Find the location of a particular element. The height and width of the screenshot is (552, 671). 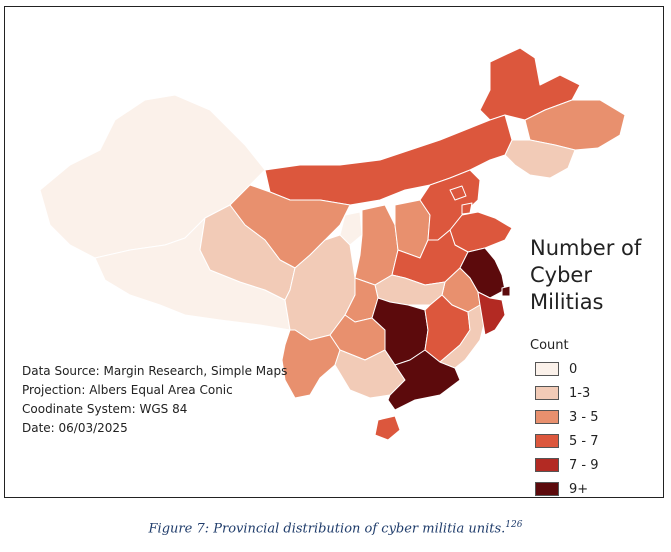

legend-item: 0 is located at coordinates (600, 369).